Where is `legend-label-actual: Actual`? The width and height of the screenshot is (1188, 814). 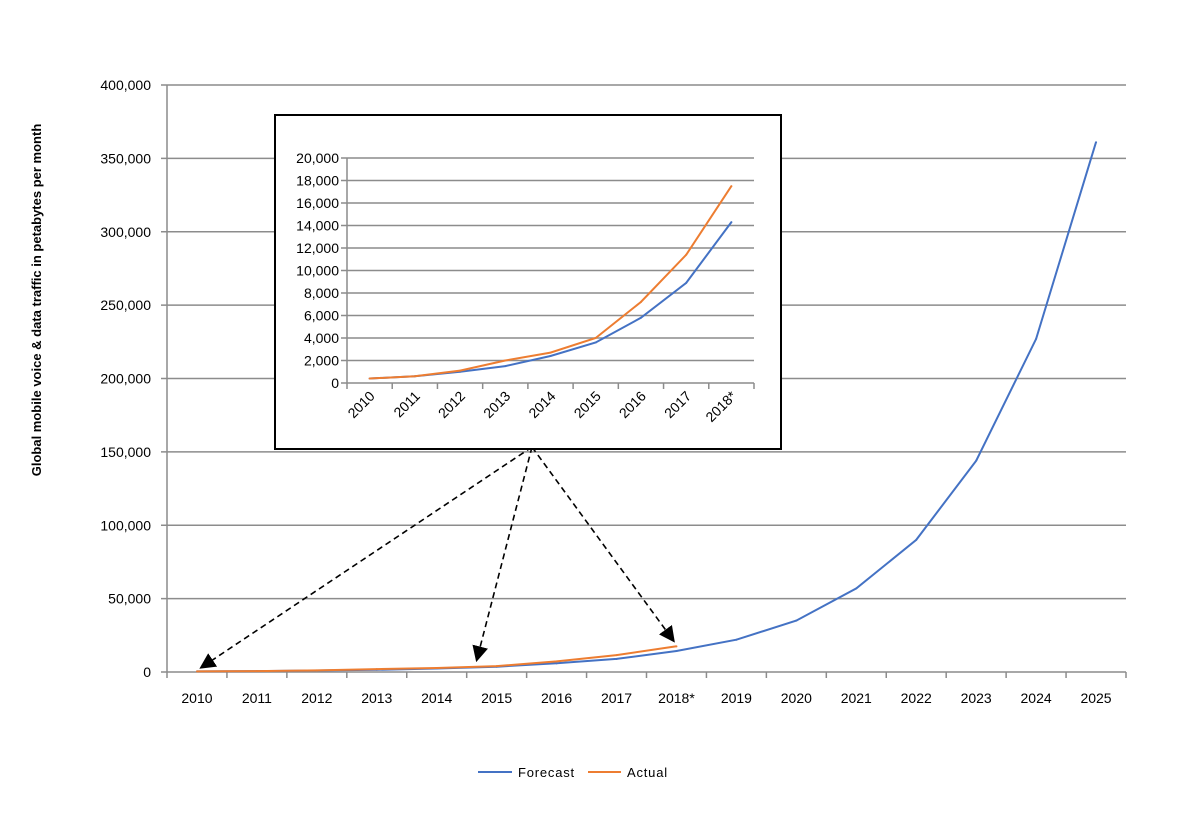 legend-label-actual: Actual is located at coordinates (647, 772).